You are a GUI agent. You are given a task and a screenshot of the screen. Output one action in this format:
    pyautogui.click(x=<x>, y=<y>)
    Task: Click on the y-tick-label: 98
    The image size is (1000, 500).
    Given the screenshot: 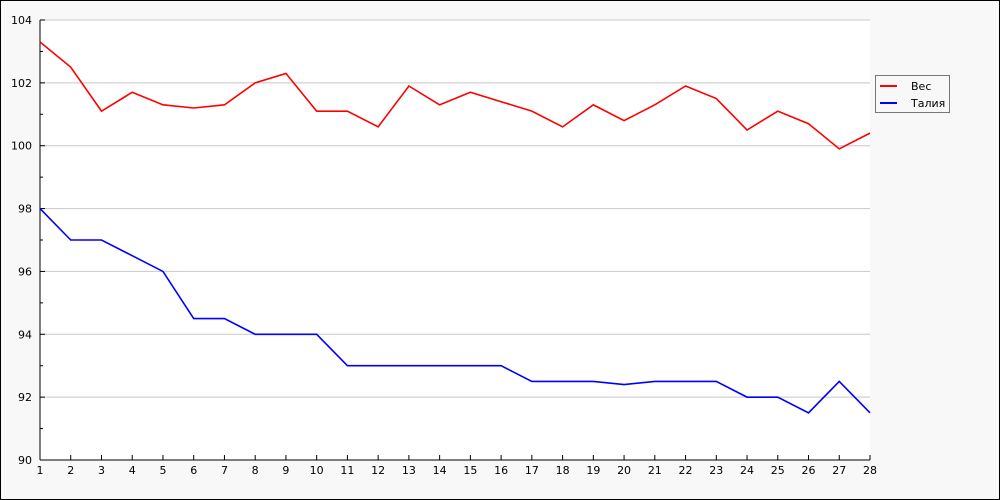 What is the action you would take?
    pyautogui.click(x=25, y=209)
    